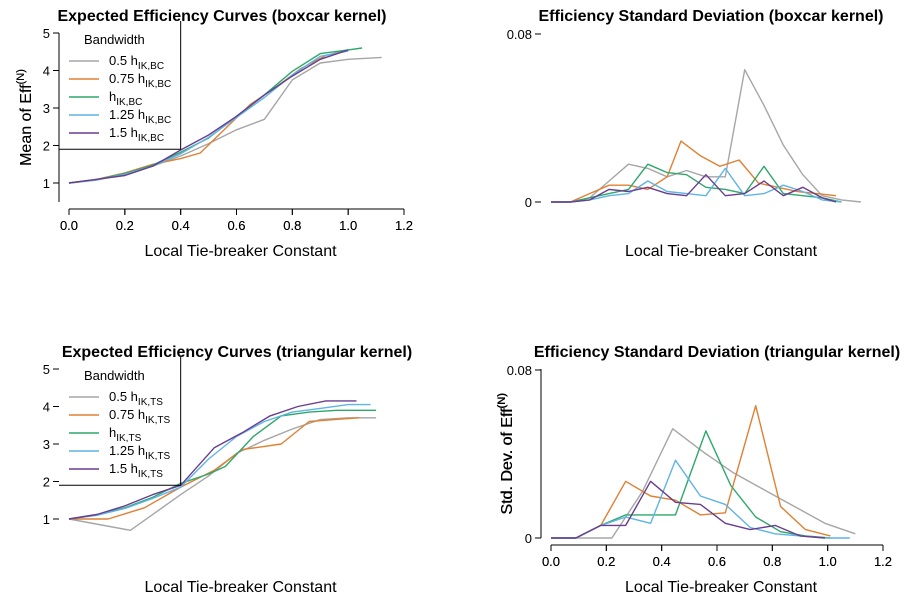 This screenshot has height=595, width=918. I want to click on legend-label-2: hIK,TS, so click(125, 434).